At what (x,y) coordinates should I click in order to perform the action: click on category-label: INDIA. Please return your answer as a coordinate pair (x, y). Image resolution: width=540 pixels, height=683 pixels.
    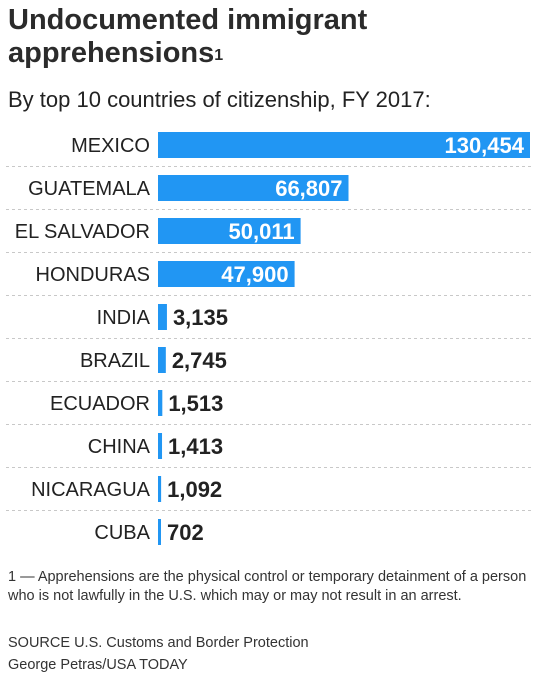
    Looking at the image, I should click on (124, 318).